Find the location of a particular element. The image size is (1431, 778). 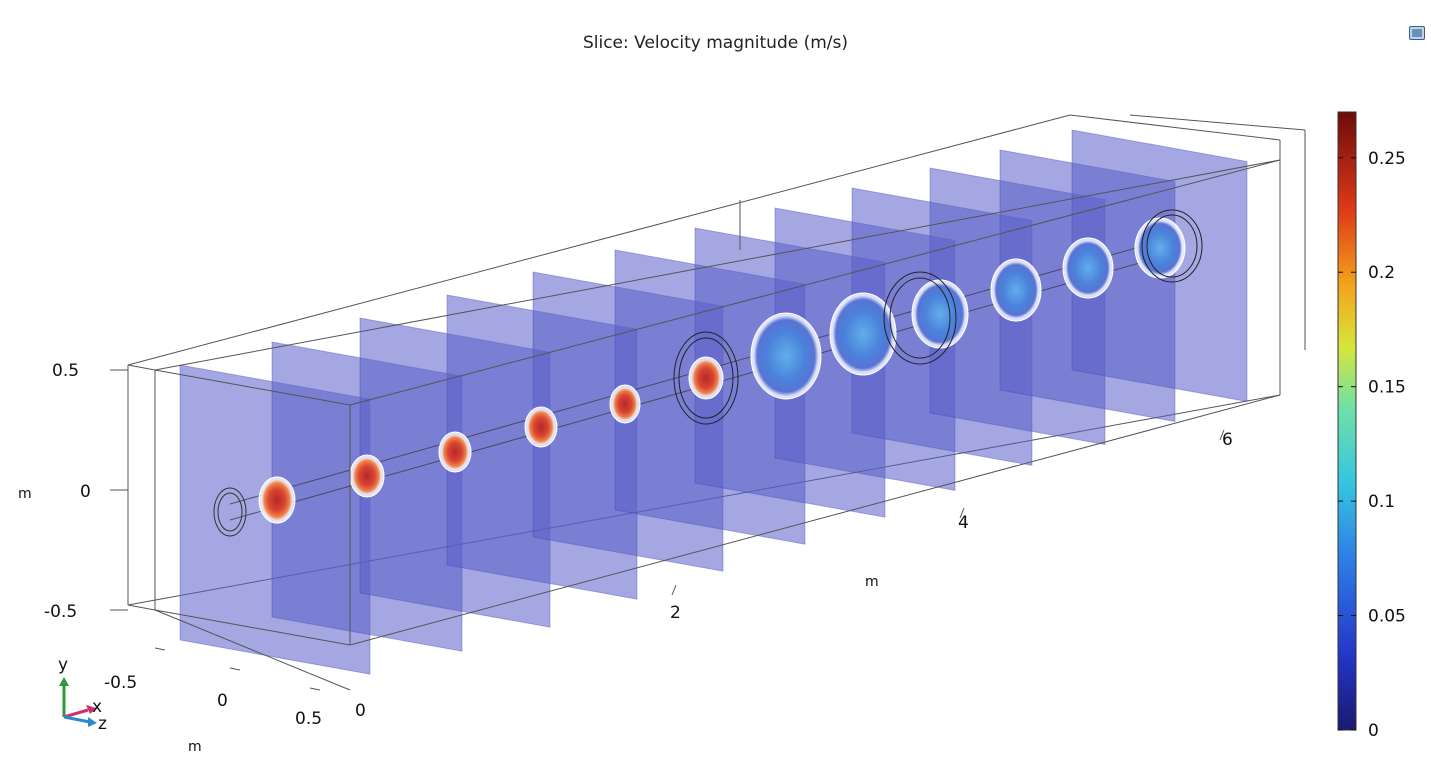

color-bar-tick-label: 0 is located at coordinates (1373, 731).